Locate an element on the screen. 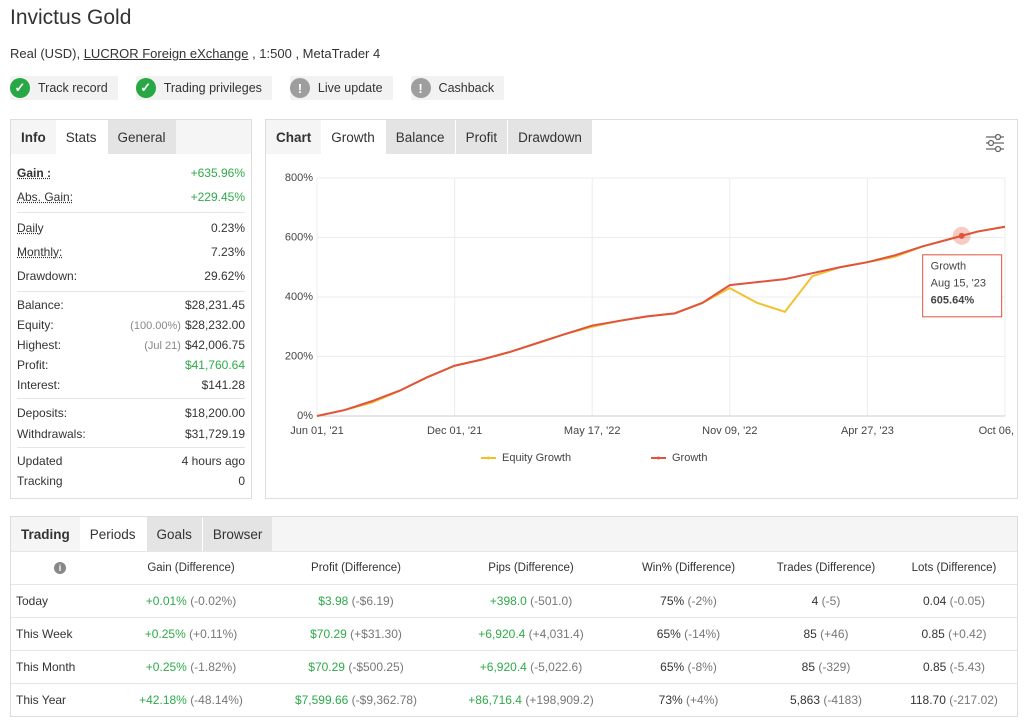 The height and width of the screenshot is (721, 1024). table-cell: $3.98 (-$6.19) is located at coordinates (356, 601).